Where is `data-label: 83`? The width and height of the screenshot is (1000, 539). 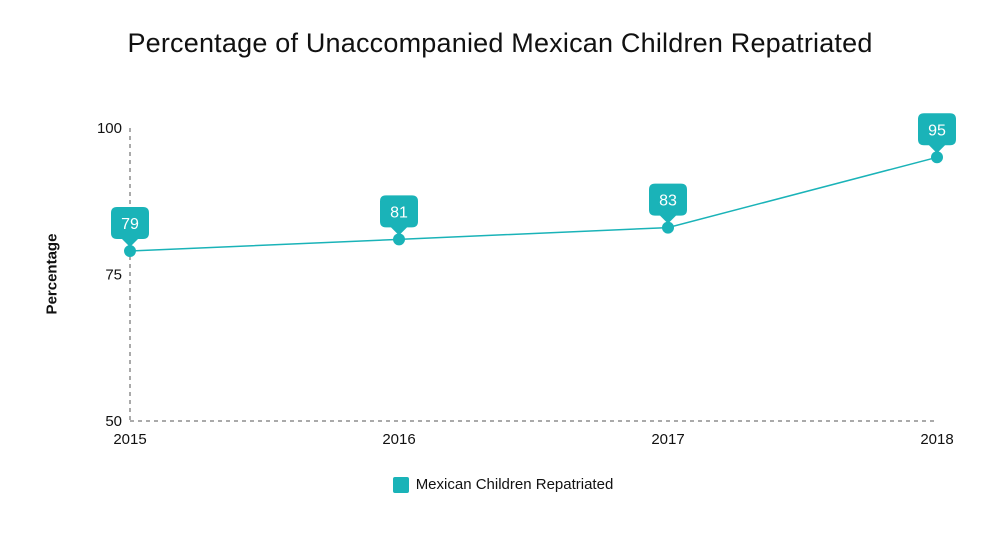
data-label: 83 is located at coordinates (668, 201).